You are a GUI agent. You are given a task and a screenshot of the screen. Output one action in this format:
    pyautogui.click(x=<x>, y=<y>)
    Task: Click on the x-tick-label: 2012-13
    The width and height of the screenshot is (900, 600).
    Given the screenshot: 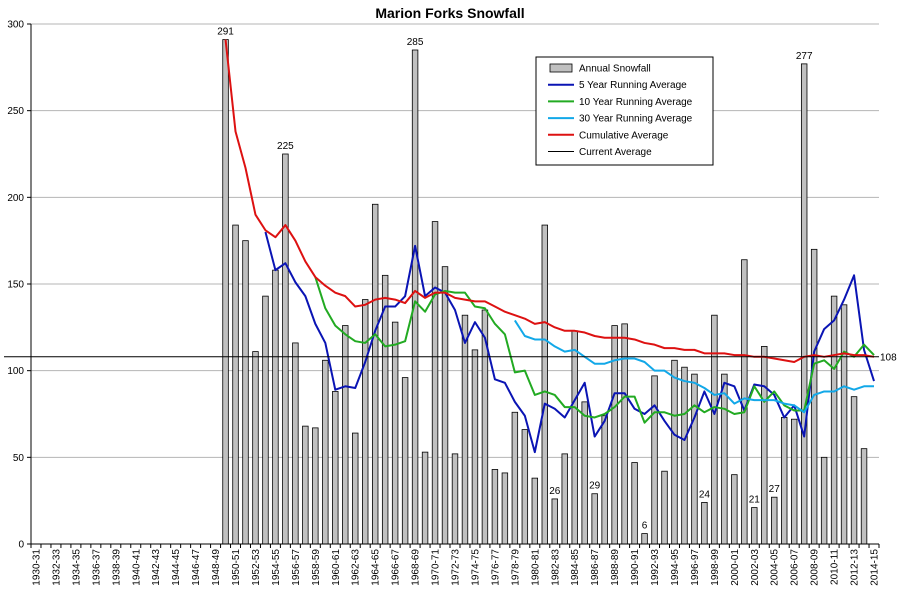 What is the action you would take?
    pyautogui.click(x=855, y=567)
    